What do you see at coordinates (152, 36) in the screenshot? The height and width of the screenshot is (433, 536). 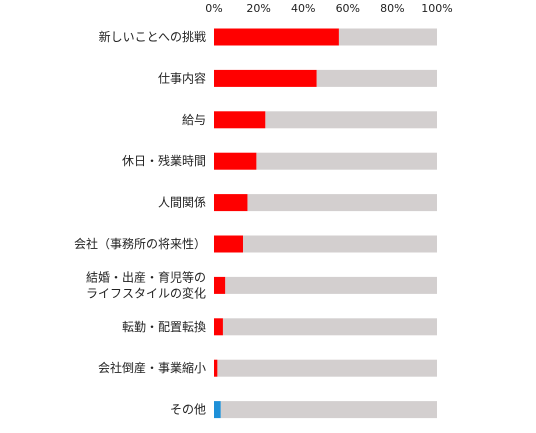 I see `category-label: 新しいことへの挑戦` at bounding box center [152, 36].